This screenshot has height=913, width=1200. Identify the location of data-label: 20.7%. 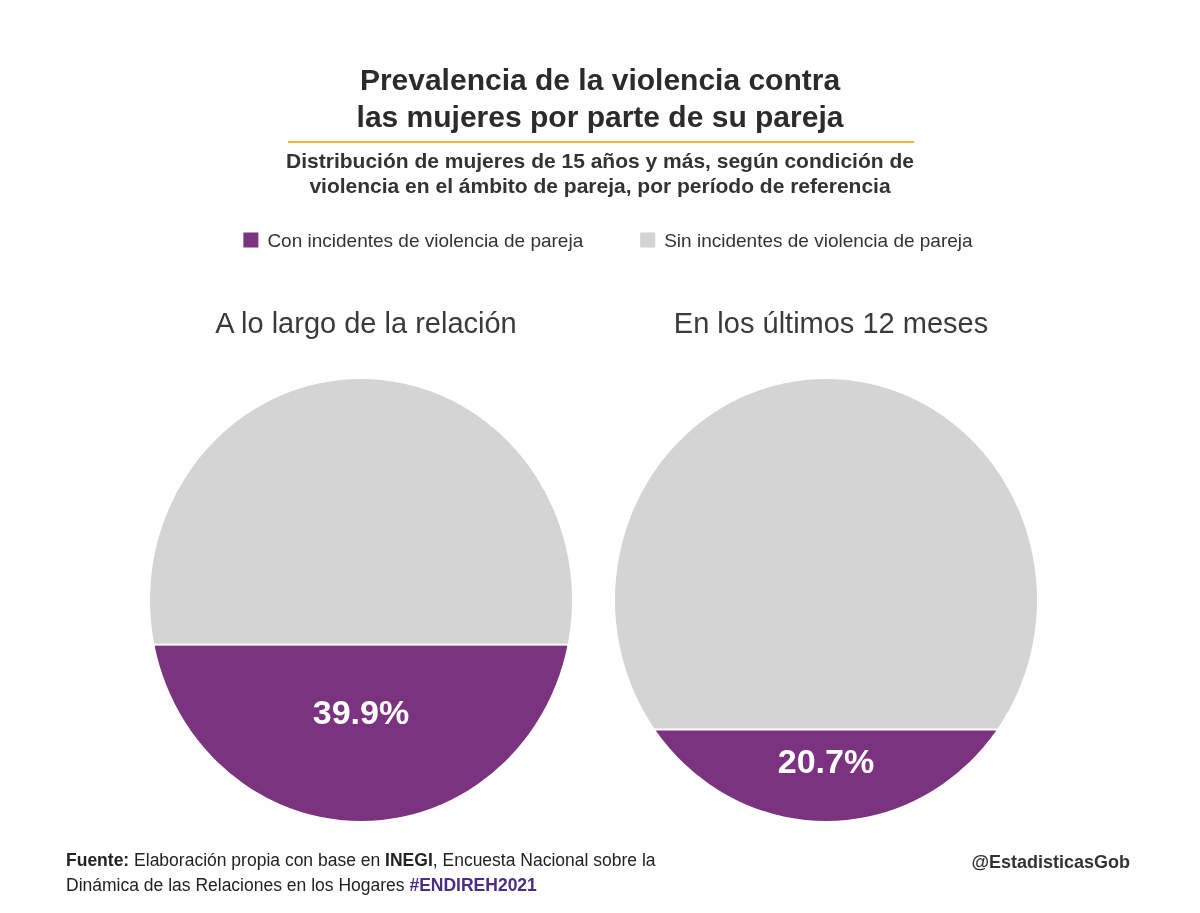
(826, 760).